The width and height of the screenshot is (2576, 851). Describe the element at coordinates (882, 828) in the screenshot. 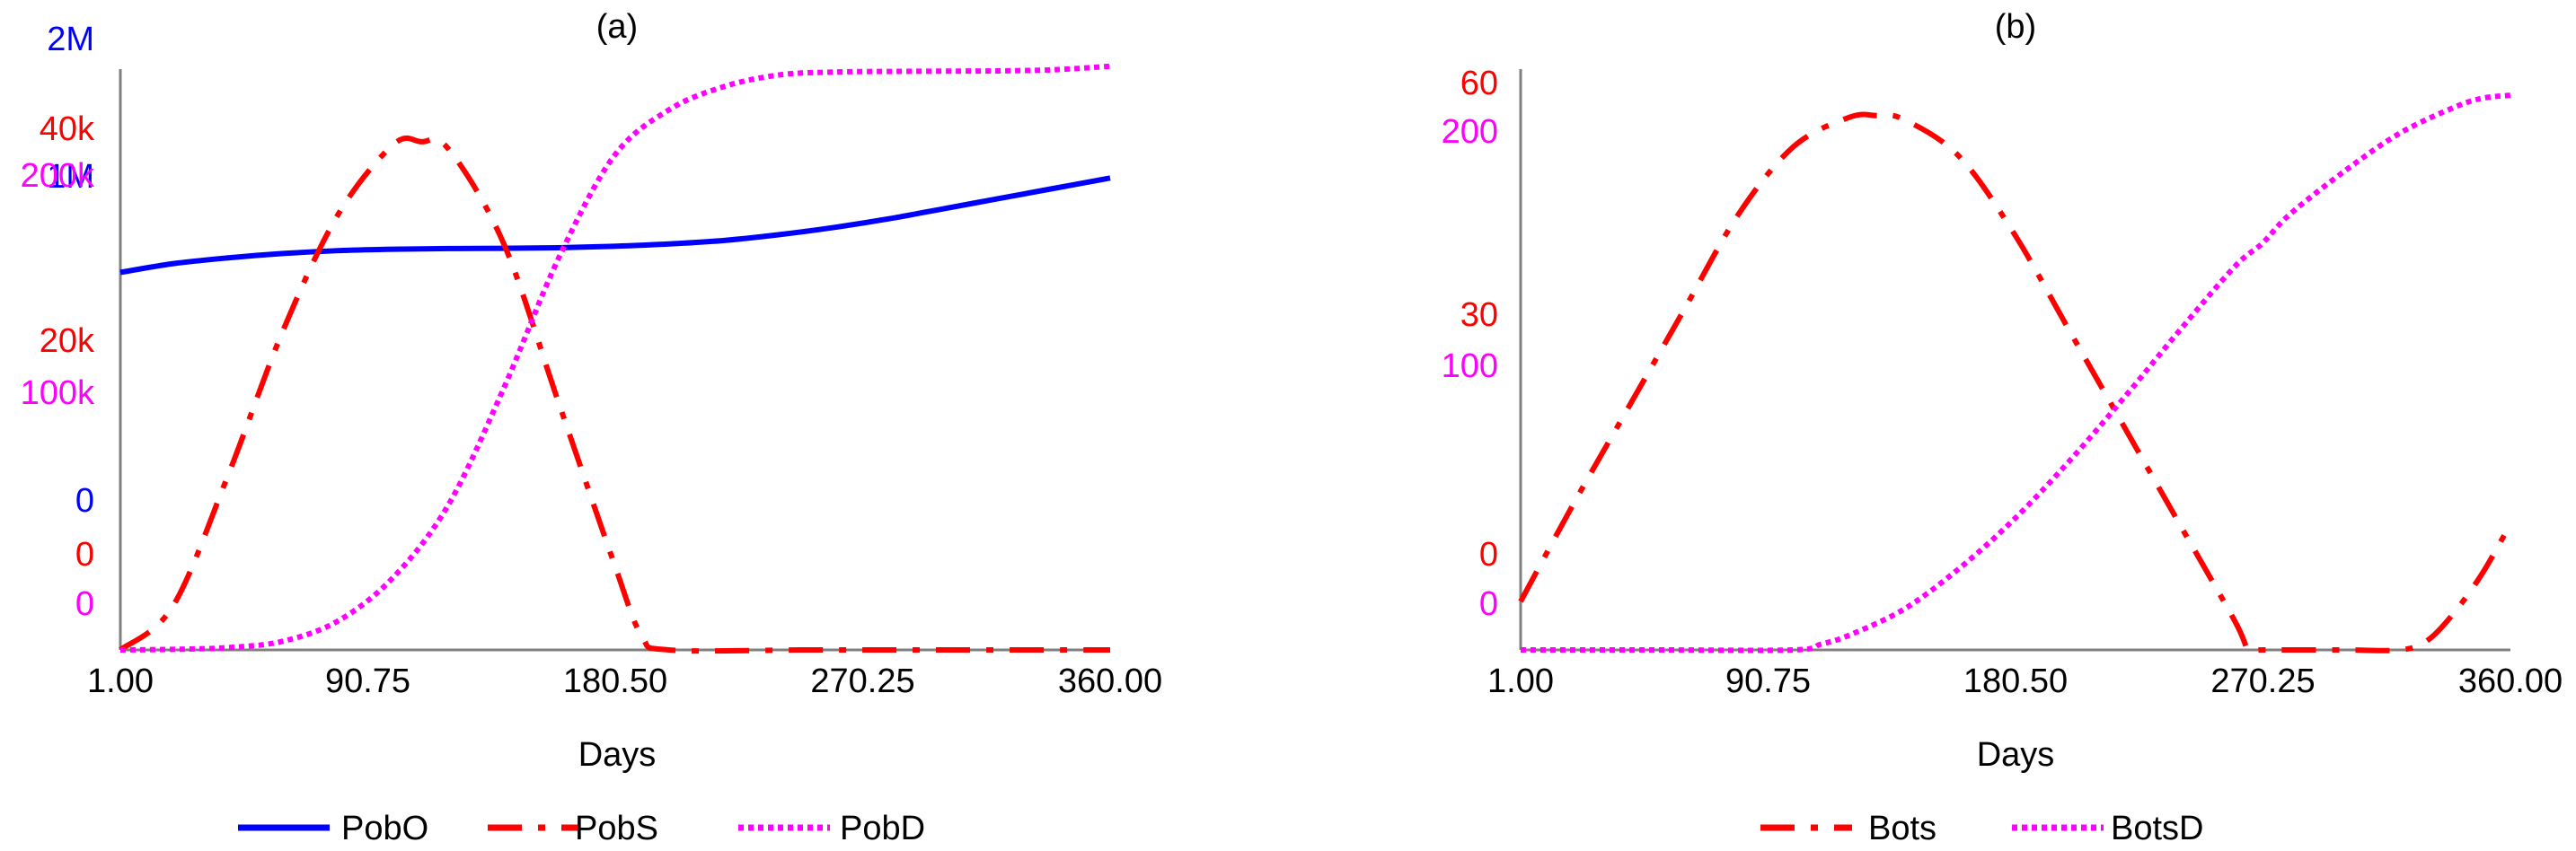

I see `legend-label: PobD` at that location.